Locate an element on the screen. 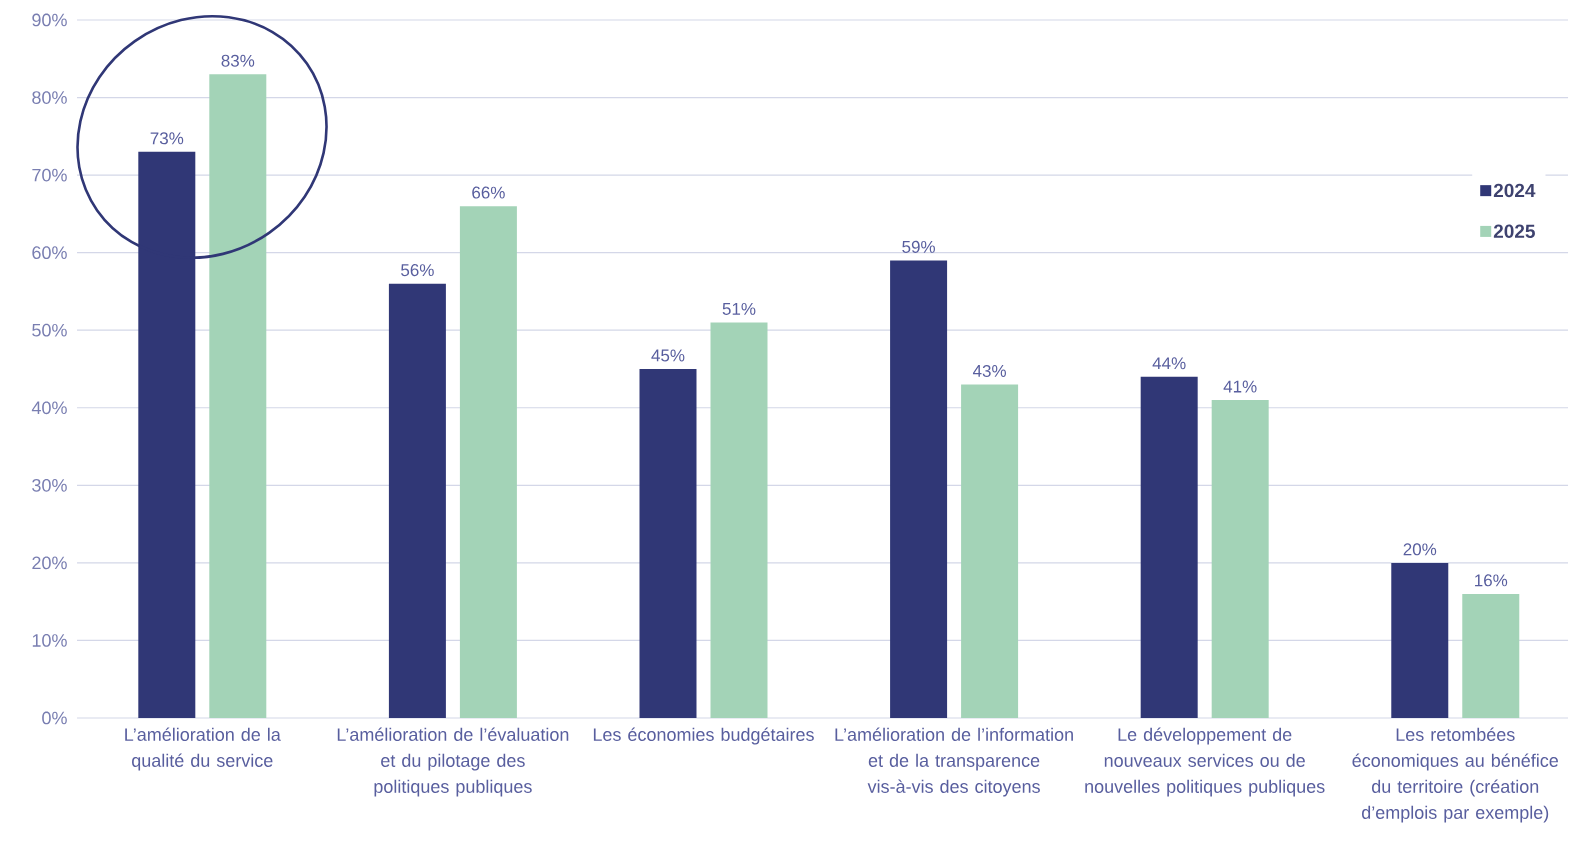  data-label: 51% is located at coordinates (739, 308).